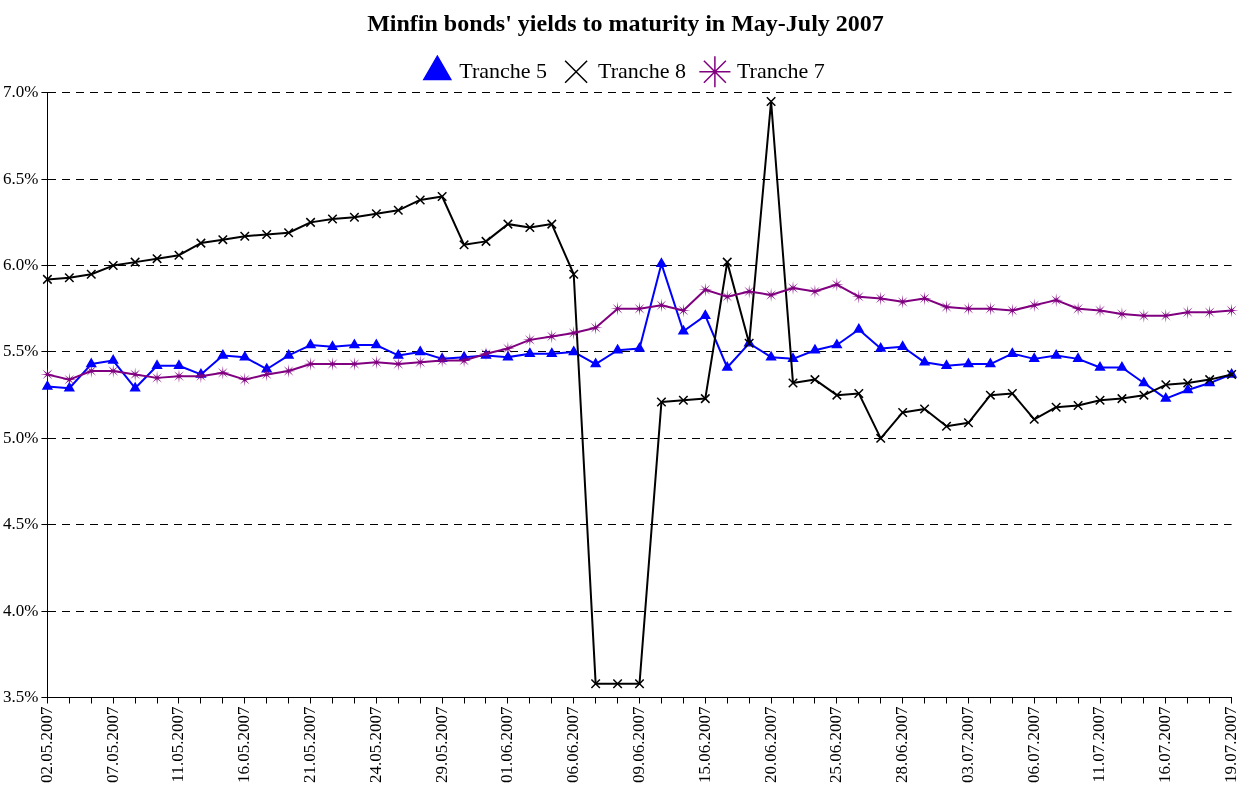 This screenshot has height=786, width=1255. Describe the element at coordinates (310, 744) in the screenshot. I see `x-tick-label: 21.05.2007` at that location.